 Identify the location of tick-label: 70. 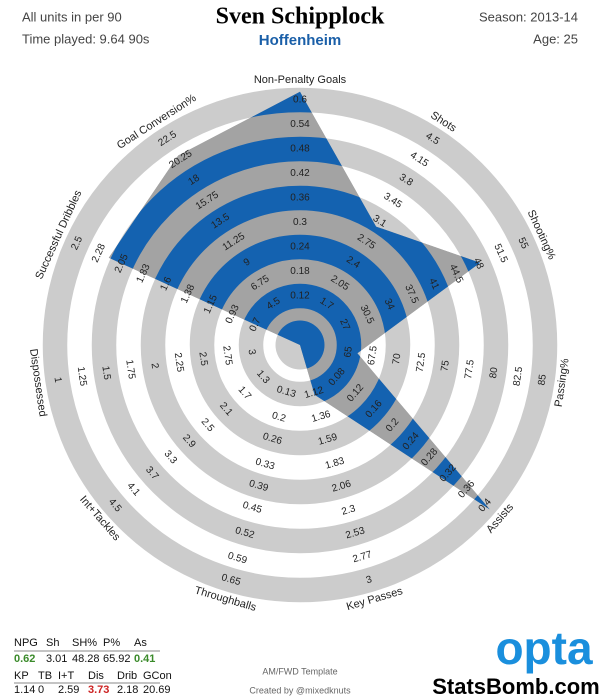
(397, 358).